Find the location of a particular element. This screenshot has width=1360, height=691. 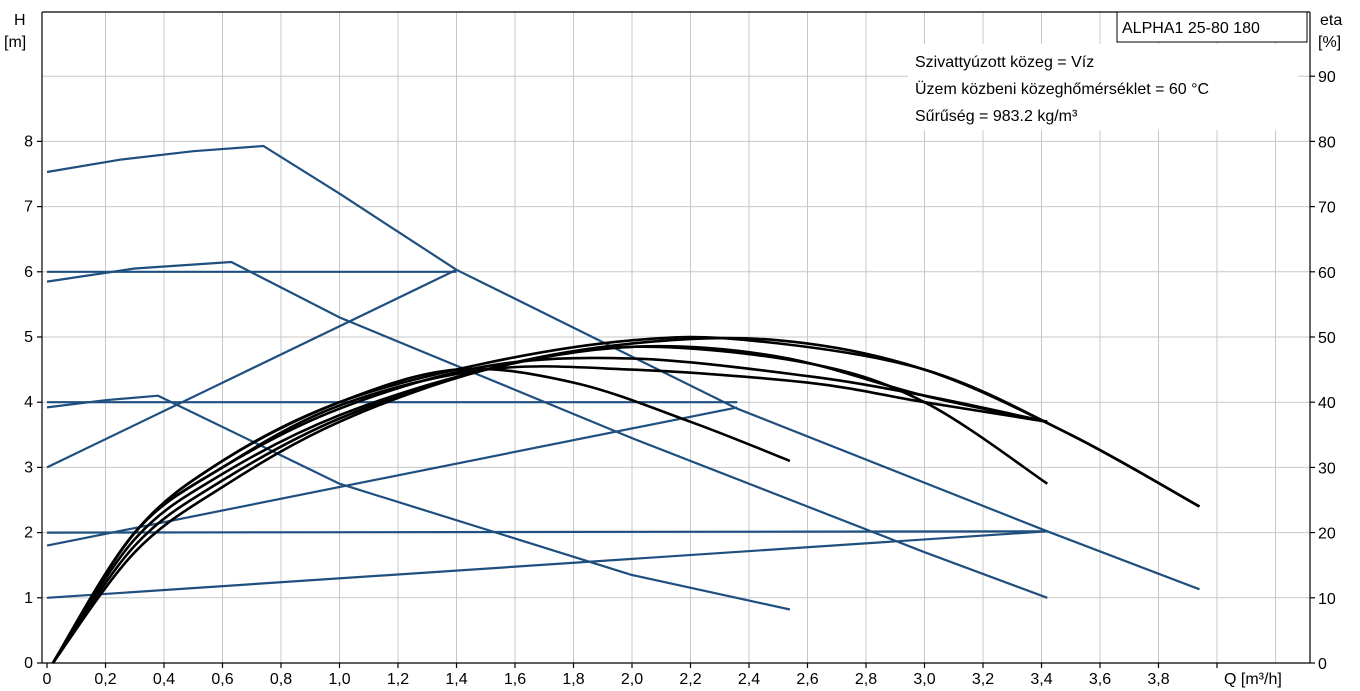

info-background is located at coordinates (1103, 87).